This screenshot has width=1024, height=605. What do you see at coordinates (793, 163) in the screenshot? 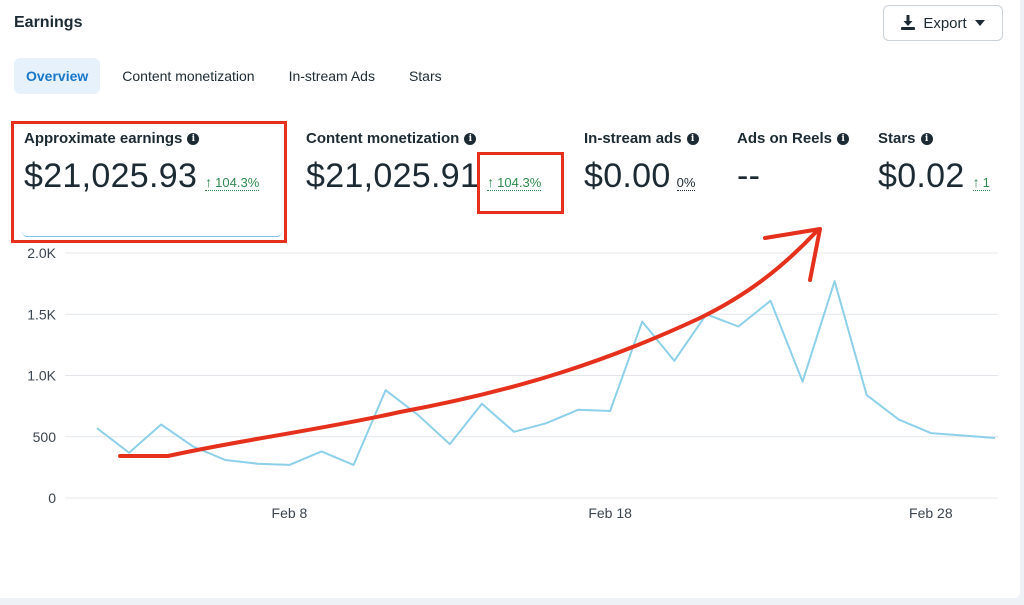
I see `metric-ads-on-reels: Ads on Reels i --` at bounding box center [793, 163].